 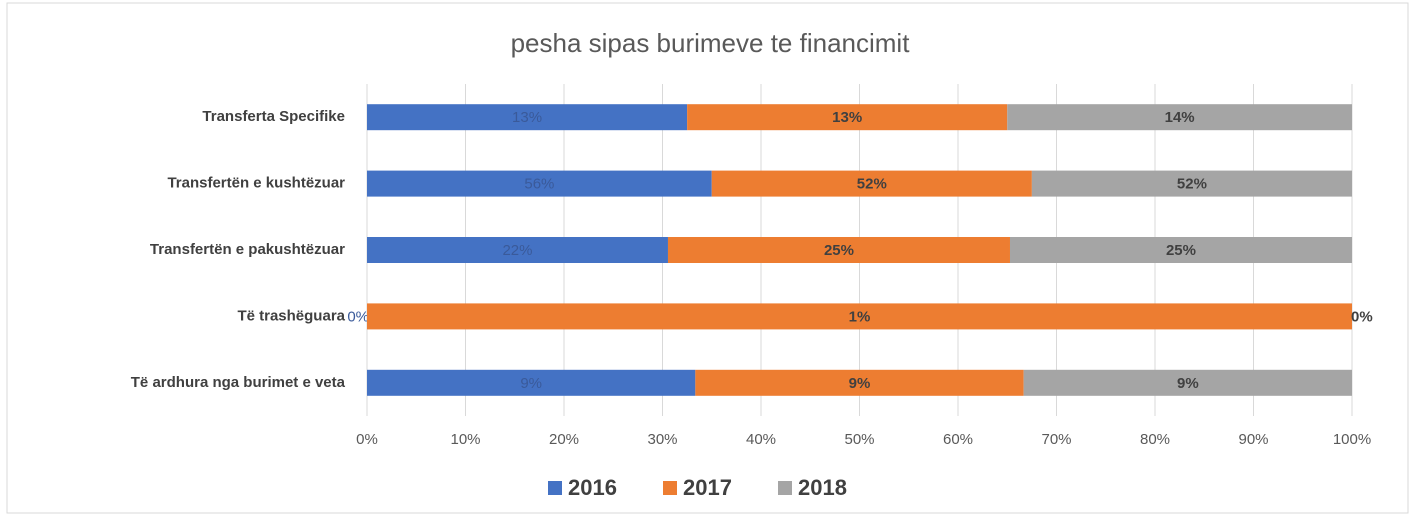 I want to click on category-label: Të ardhura nga burimet e veta, so click(x=238, y=382).